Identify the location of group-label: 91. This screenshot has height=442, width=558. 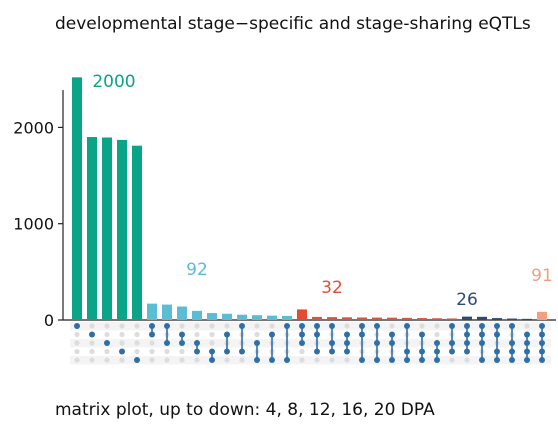
(542, 276).